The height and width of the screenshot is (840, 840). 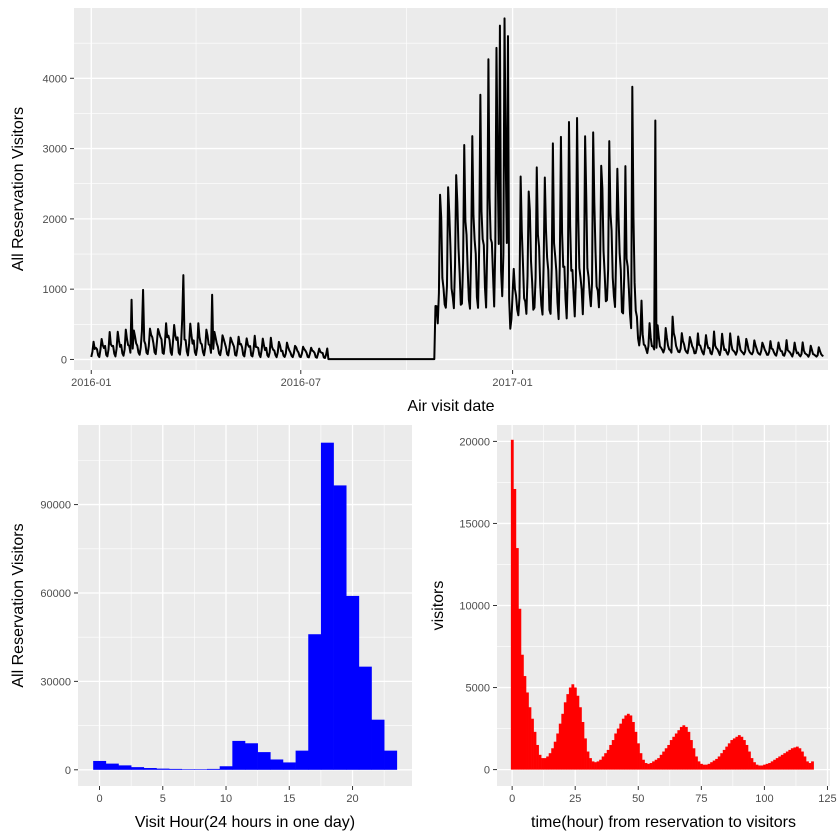 What do you see at coordinates (55, 220) in the screenshot?
I see `y-tick-label: 2000` at bounding box center [55, 220].